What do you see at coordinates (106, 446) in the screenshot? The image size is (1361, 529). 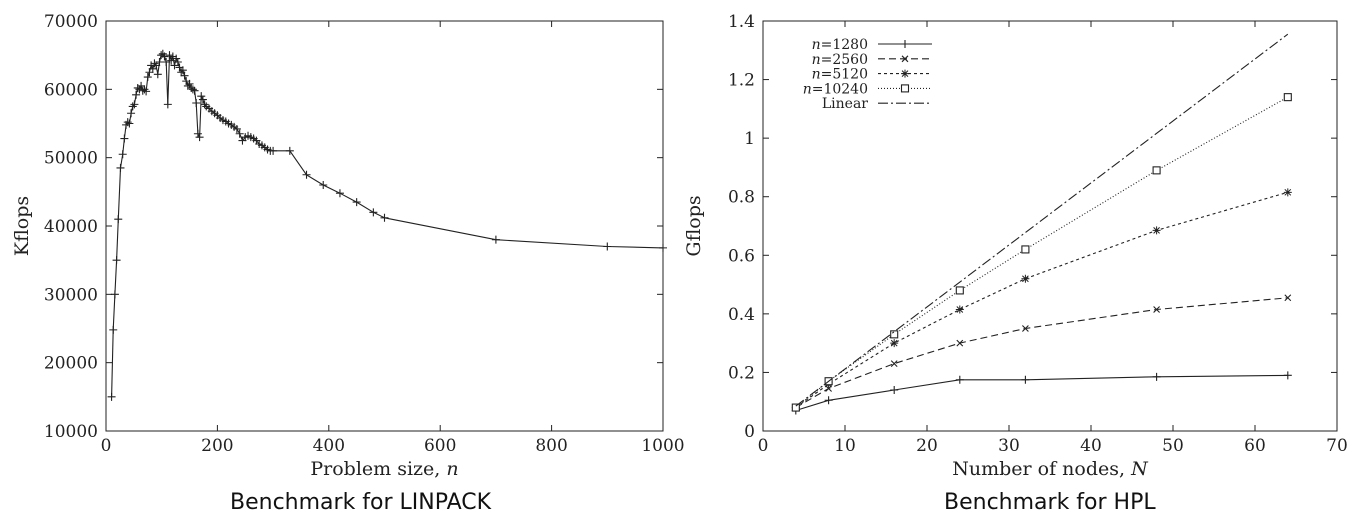 I see `x-tick-label: 0` at bounding box center [106, 446].